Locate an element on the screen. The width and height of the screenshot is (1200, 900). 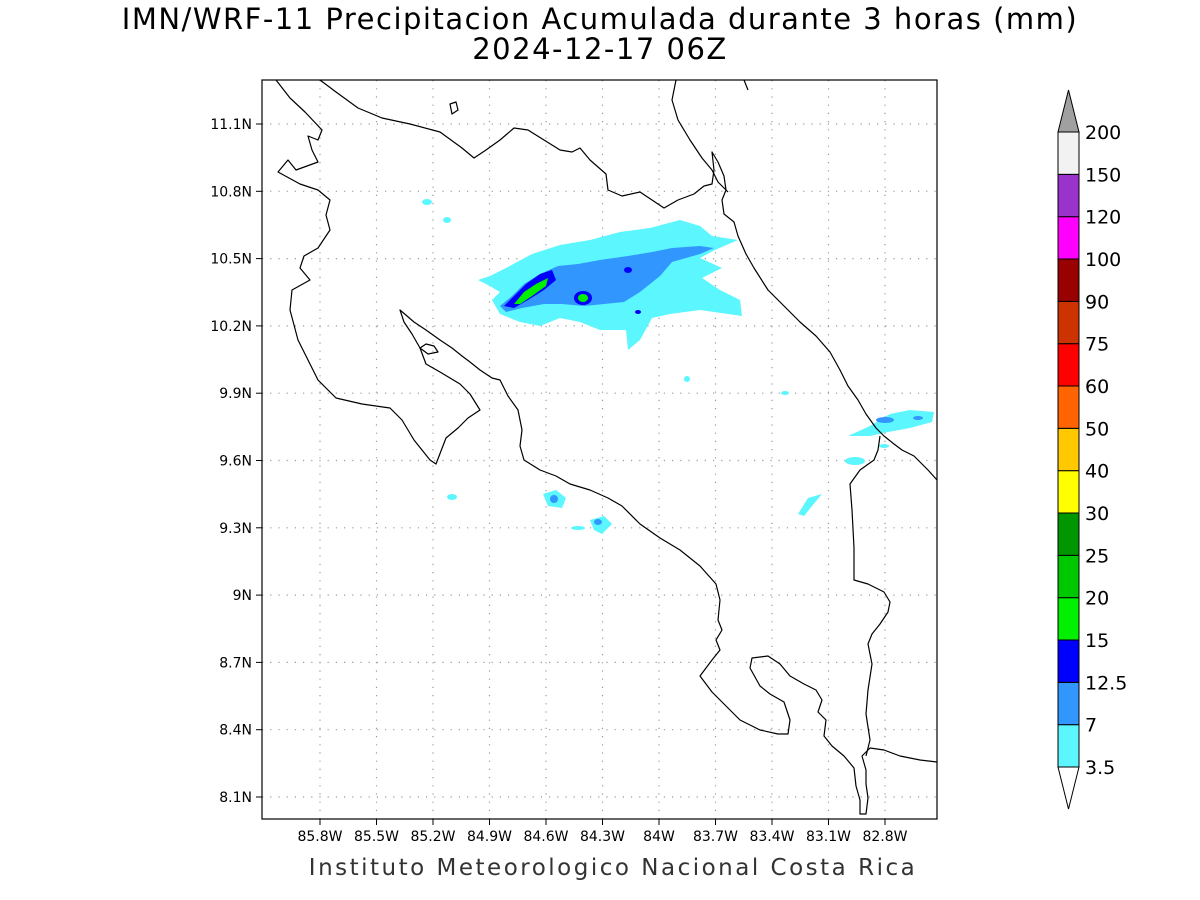
lat-tick-label: 9.6N is located at coordinates (235, 462).